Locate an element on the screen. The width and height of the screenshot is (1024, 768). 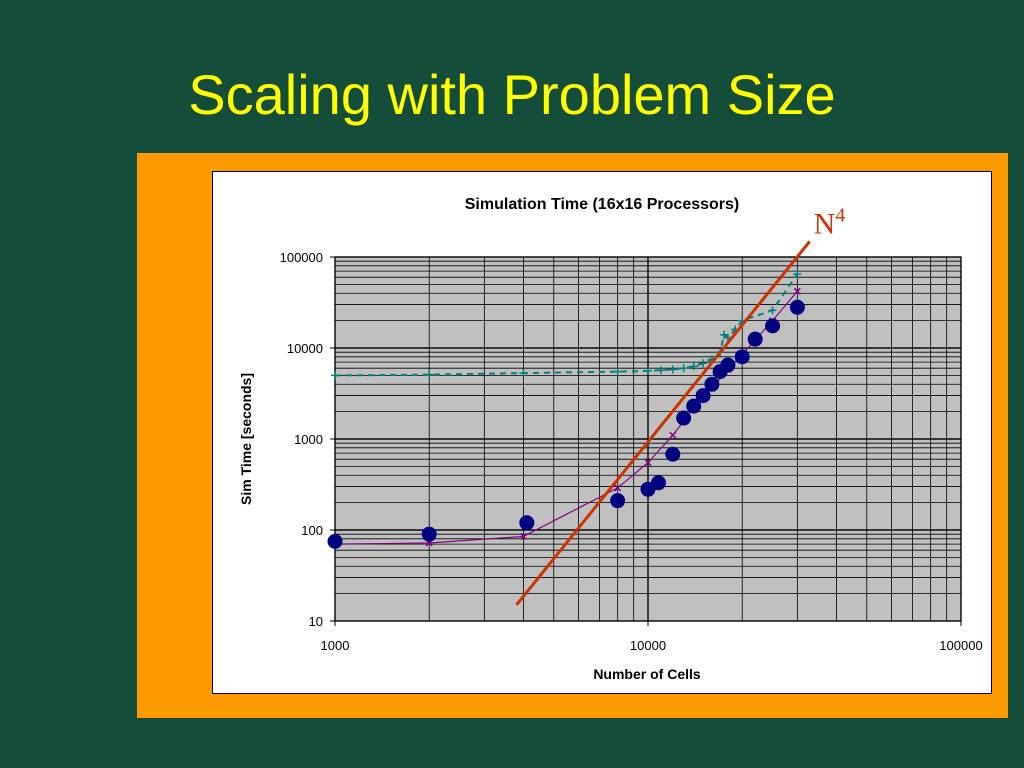
y-tick-label: 100 is located at coordinates (312, 530).